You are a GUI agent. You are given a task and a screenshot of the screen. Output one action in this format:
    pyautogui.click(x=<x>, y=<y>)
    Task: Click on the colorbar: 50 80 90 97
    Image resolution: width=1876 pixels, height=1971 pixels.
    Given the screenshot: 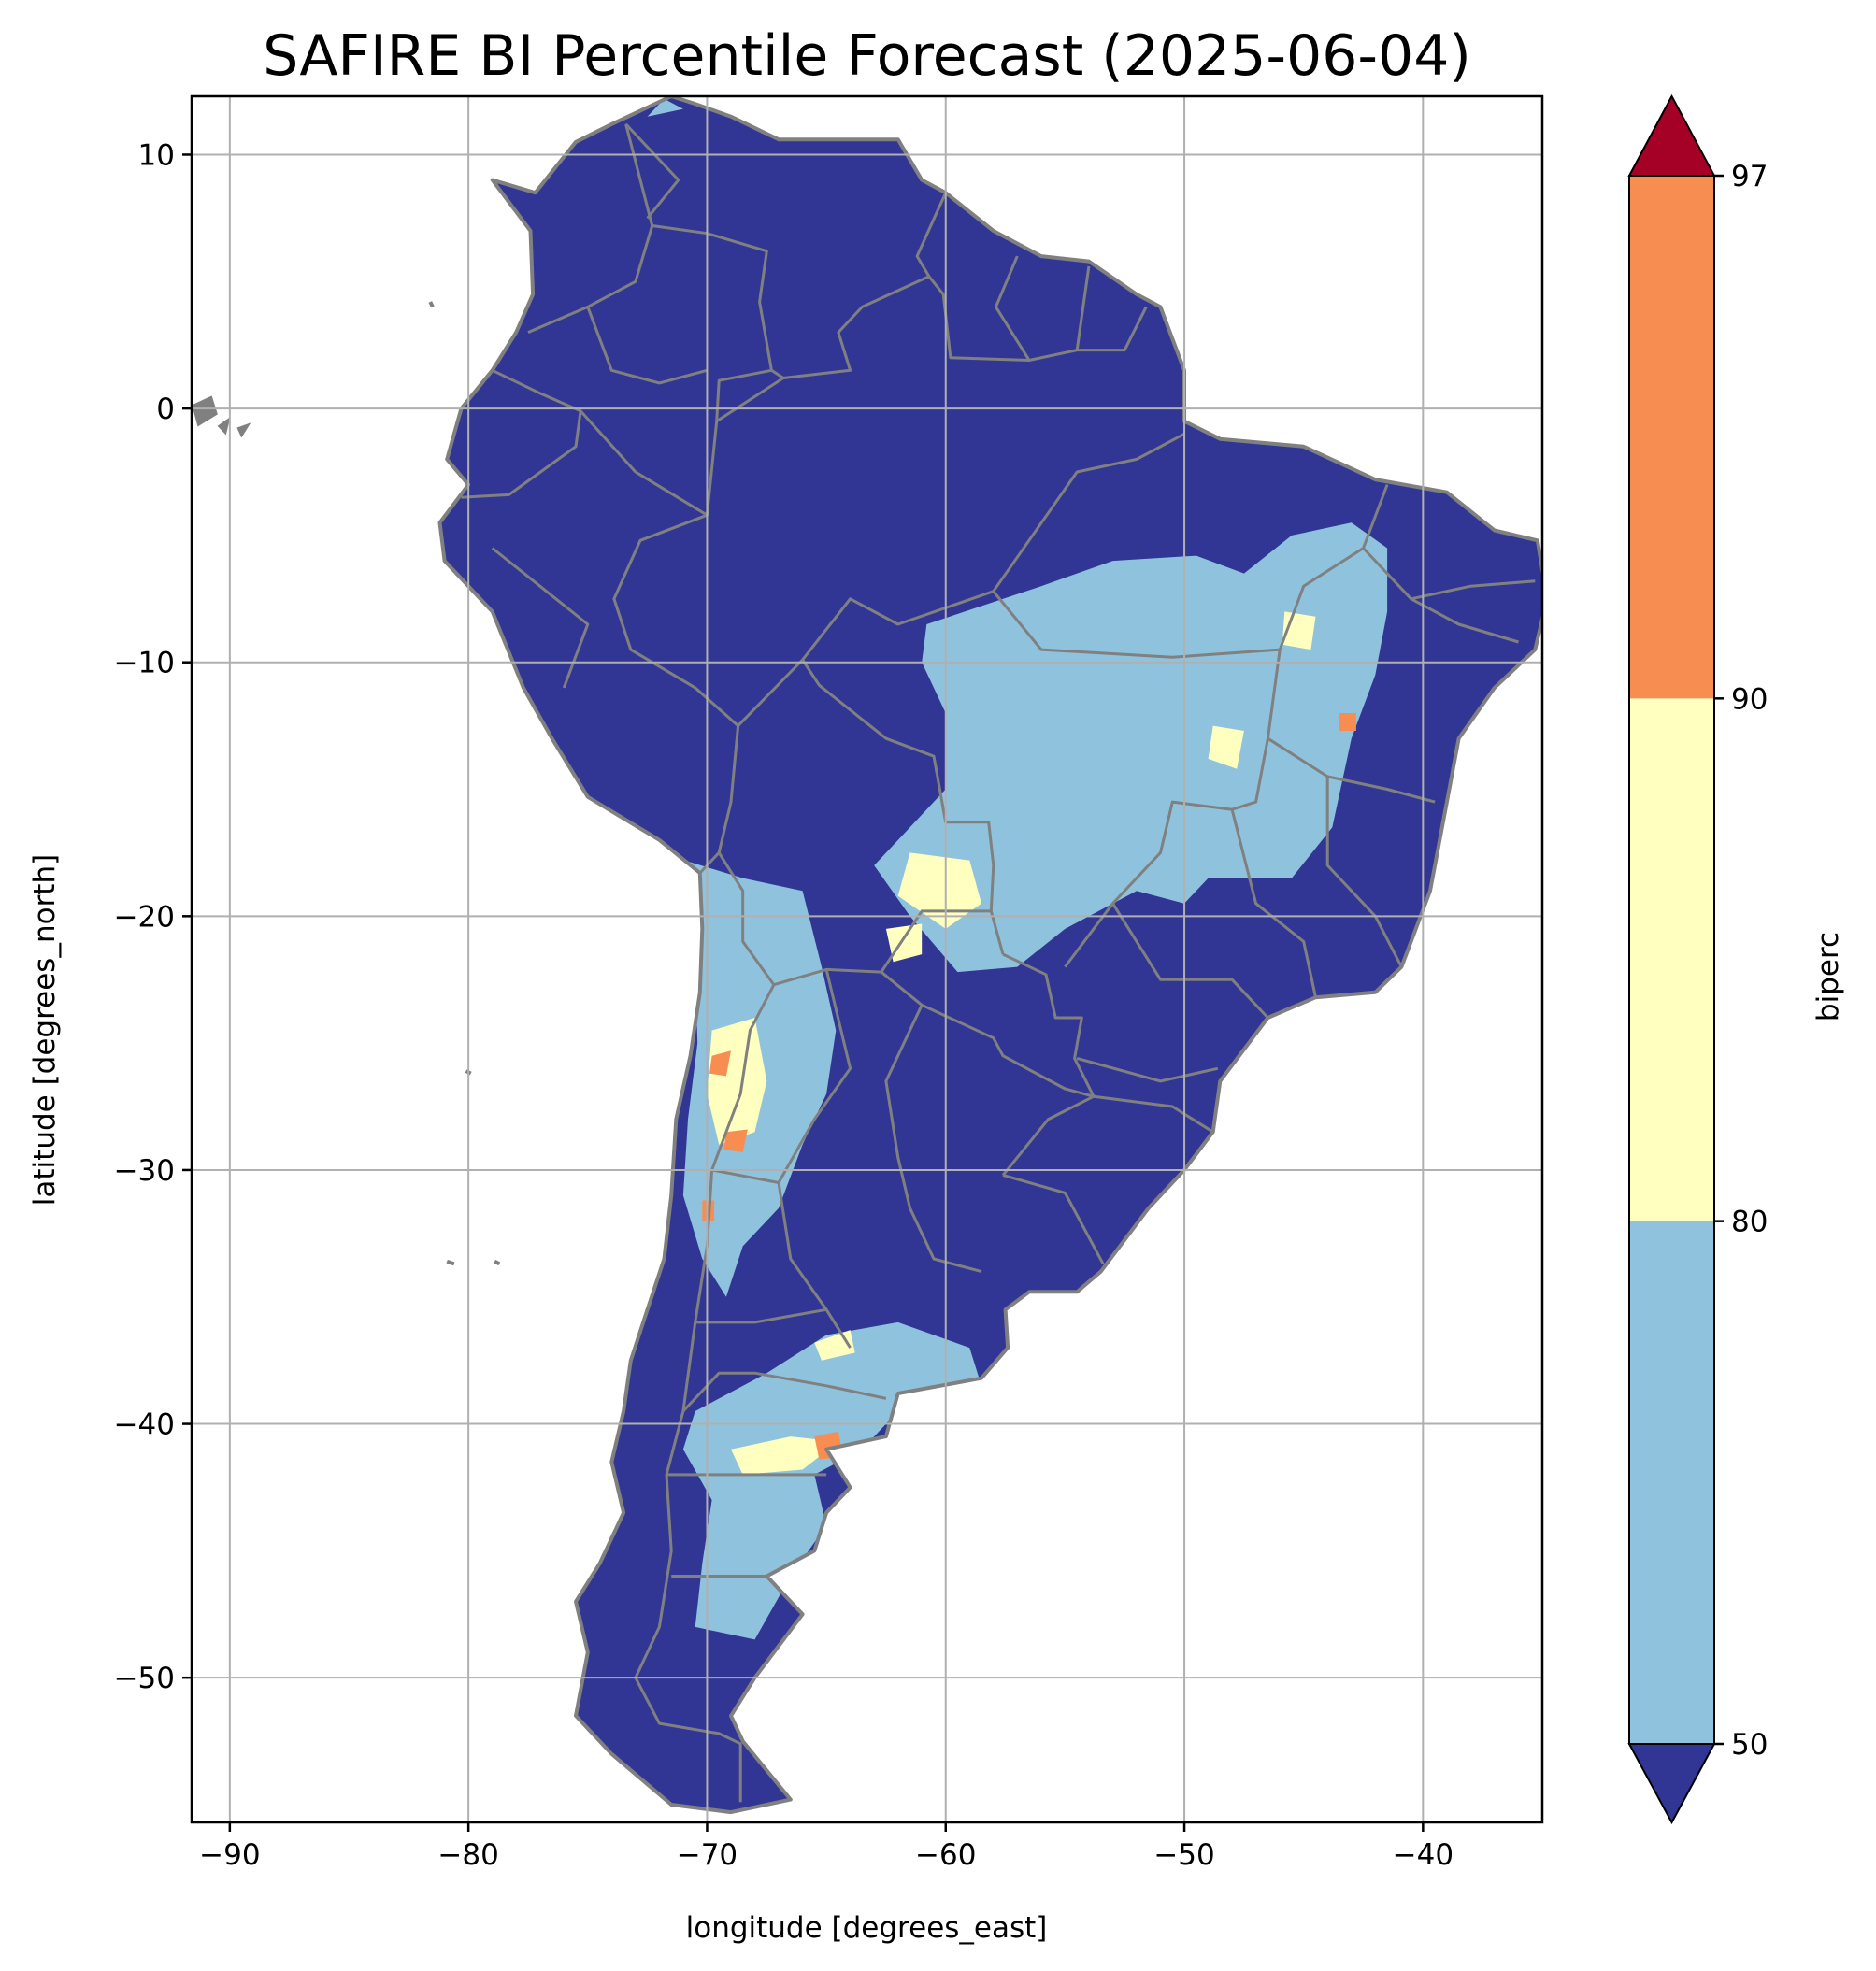 What is the action you would take?
    pyautogui.click(x=1697, y=959)
    